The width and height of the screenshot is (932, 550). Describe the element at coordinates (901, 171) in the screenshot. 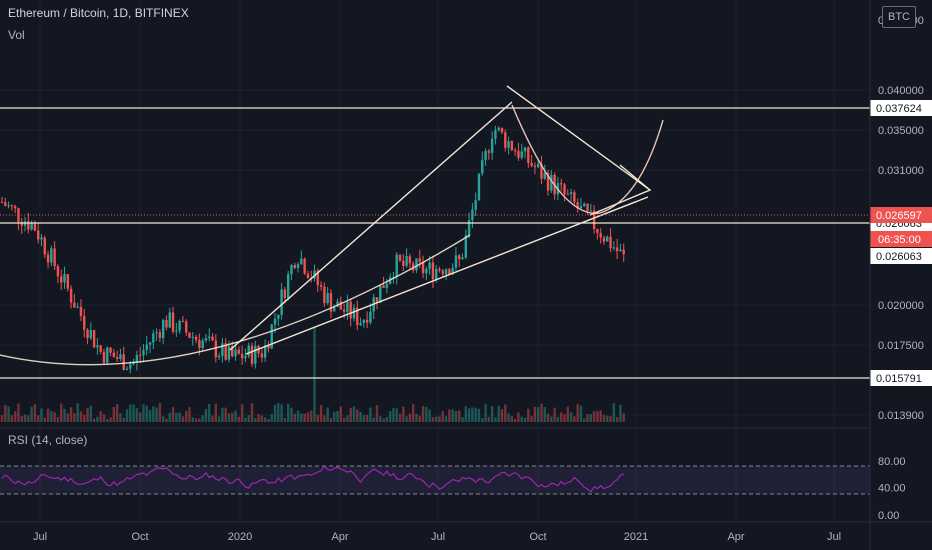

I see `price-tick-label: 0.031000` at that location.